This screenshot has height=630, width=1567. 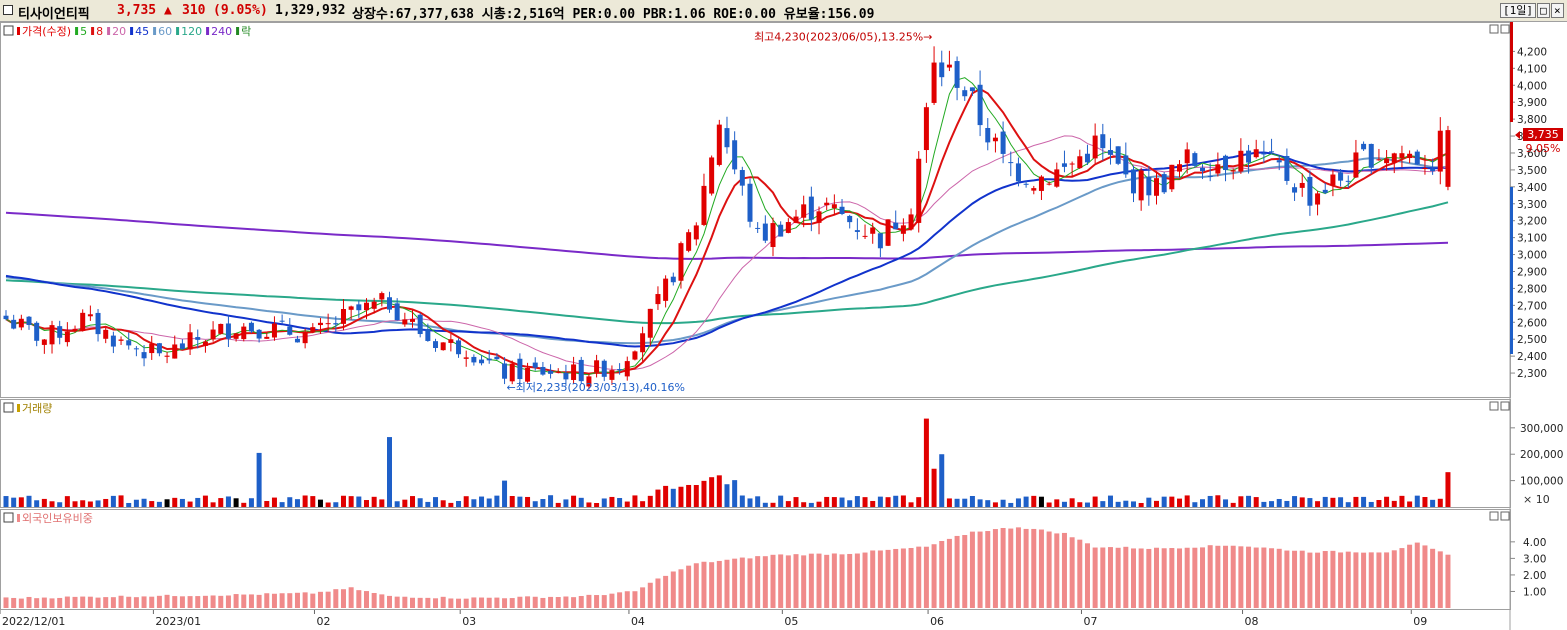 What do you see at coordinates (8, 30) in the screenshot?
I see `price-panel-toggle` at bounding box center [8, 30].